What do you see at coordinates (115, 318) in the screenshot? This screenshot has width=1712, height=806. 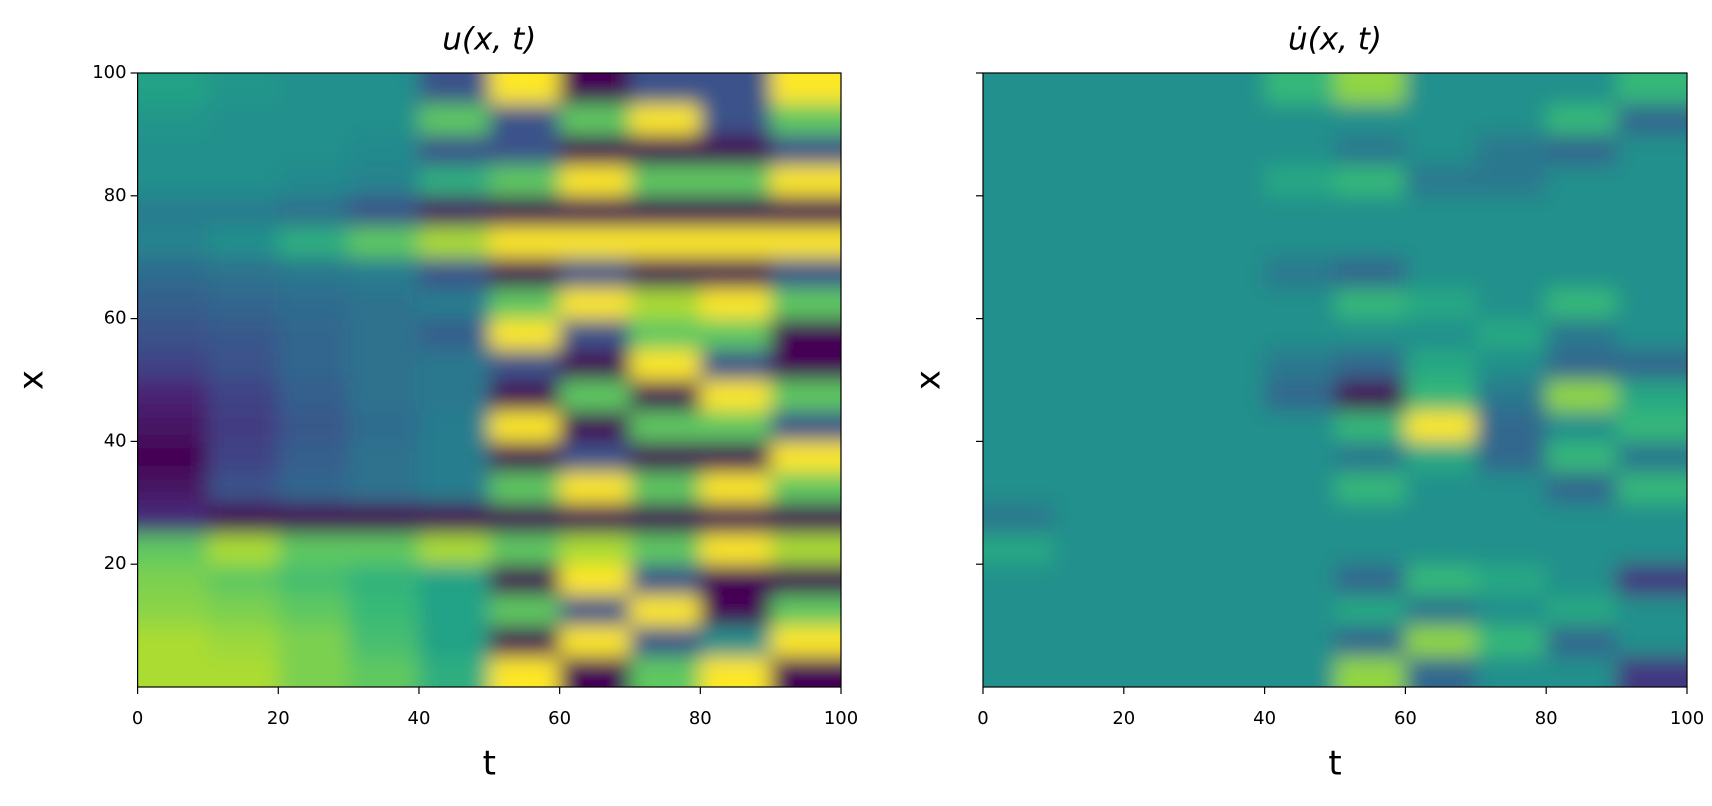 I see `y-tick-label: 60` at bounding box center [115, 318].